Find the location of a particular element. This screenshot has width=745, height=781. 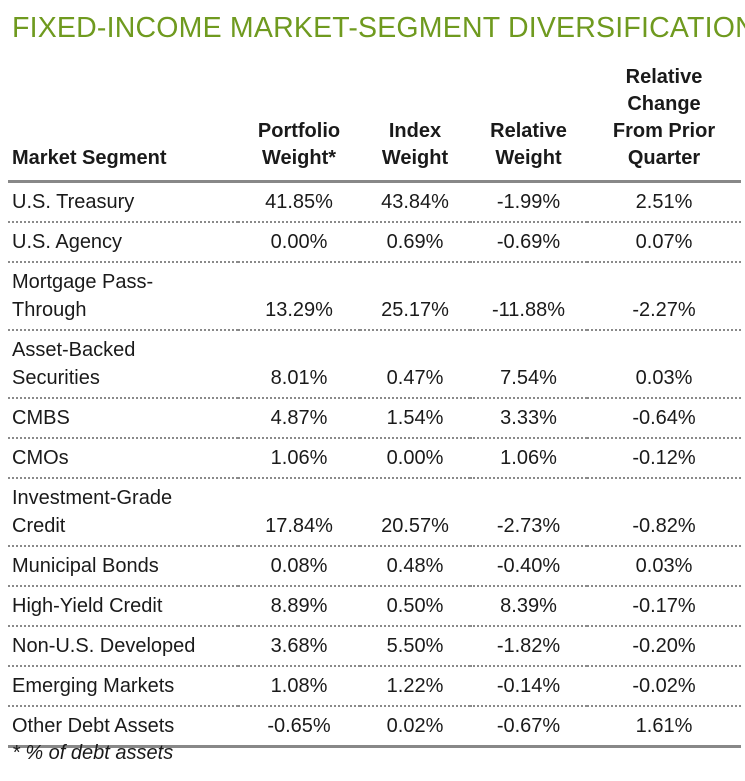

cell-portfolio-weight: 1.06% is located at coordinates (299, 458).